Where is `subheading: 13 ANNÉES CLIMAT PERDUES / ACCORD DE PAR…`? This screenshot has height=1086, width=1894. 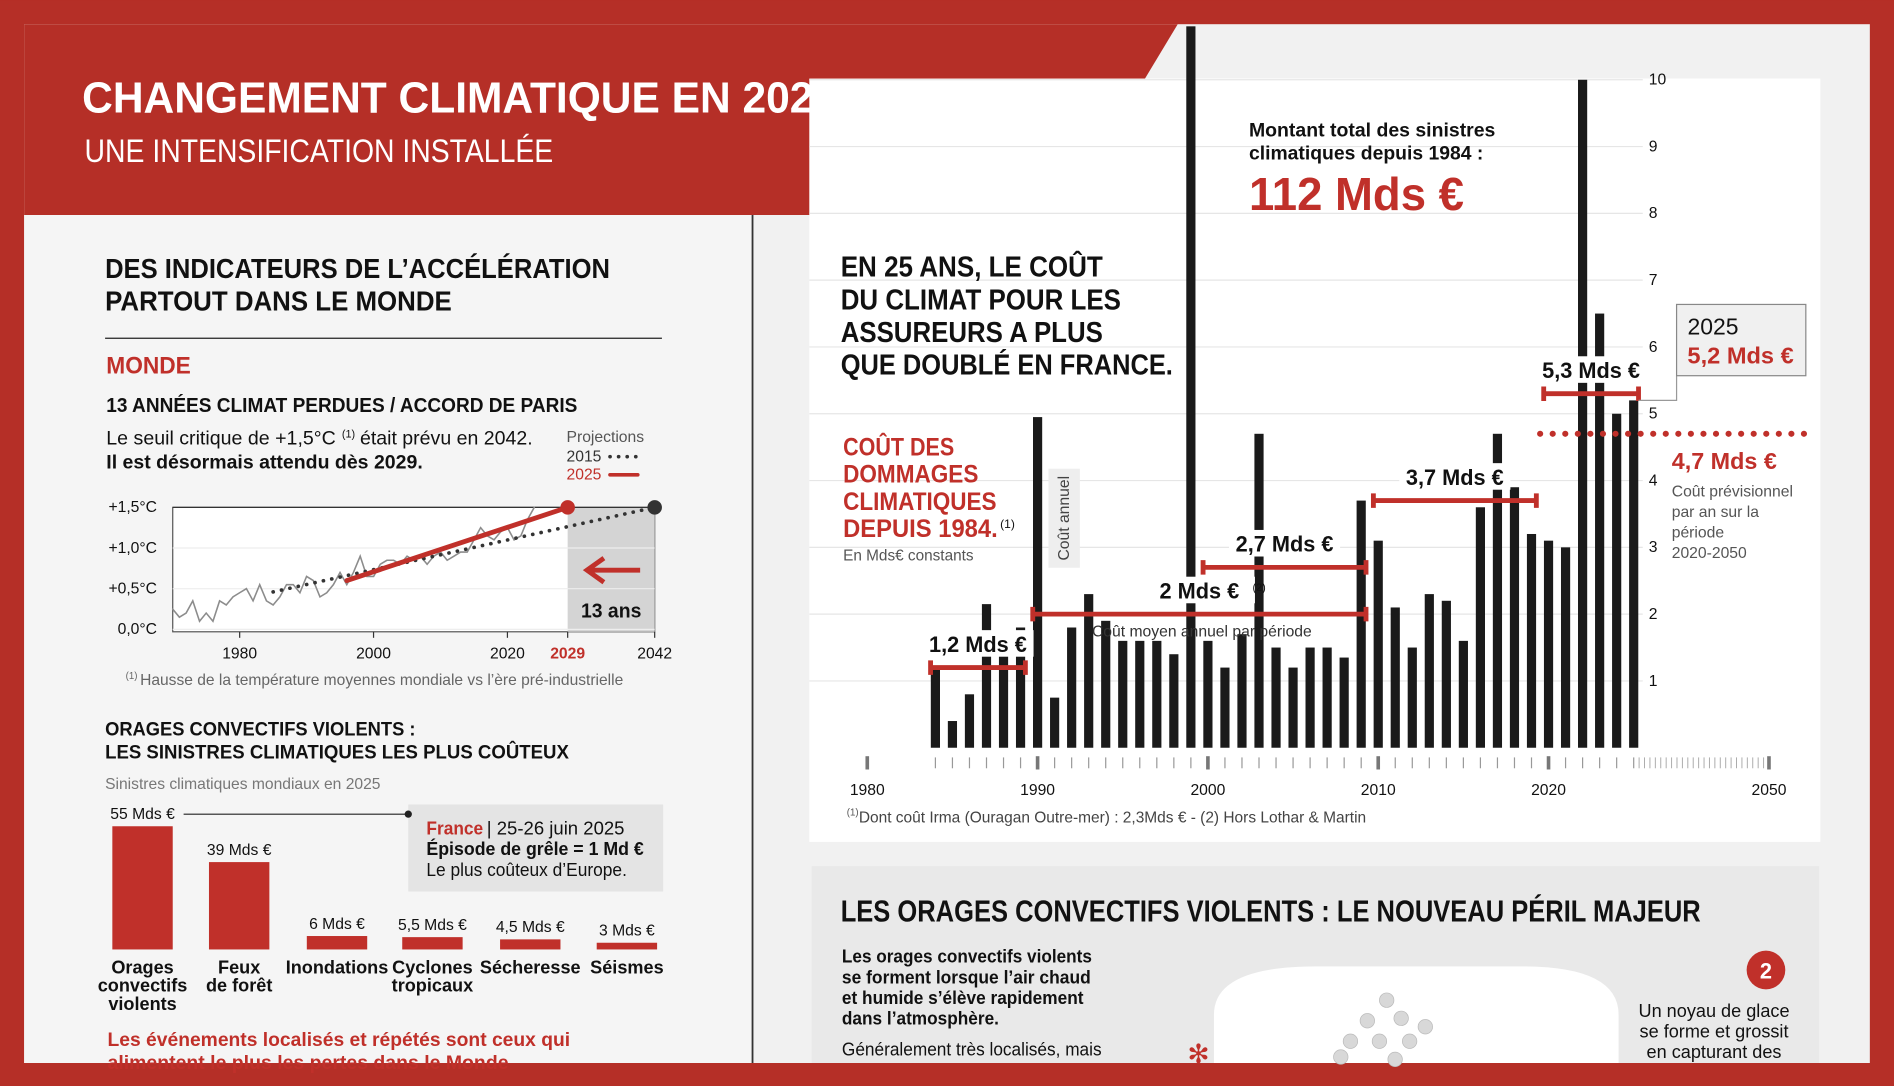 subheading: 13 ANNÉES CLIMAT PERDUES / ACCORD DE PAR… is located at coordinates (341, 405).